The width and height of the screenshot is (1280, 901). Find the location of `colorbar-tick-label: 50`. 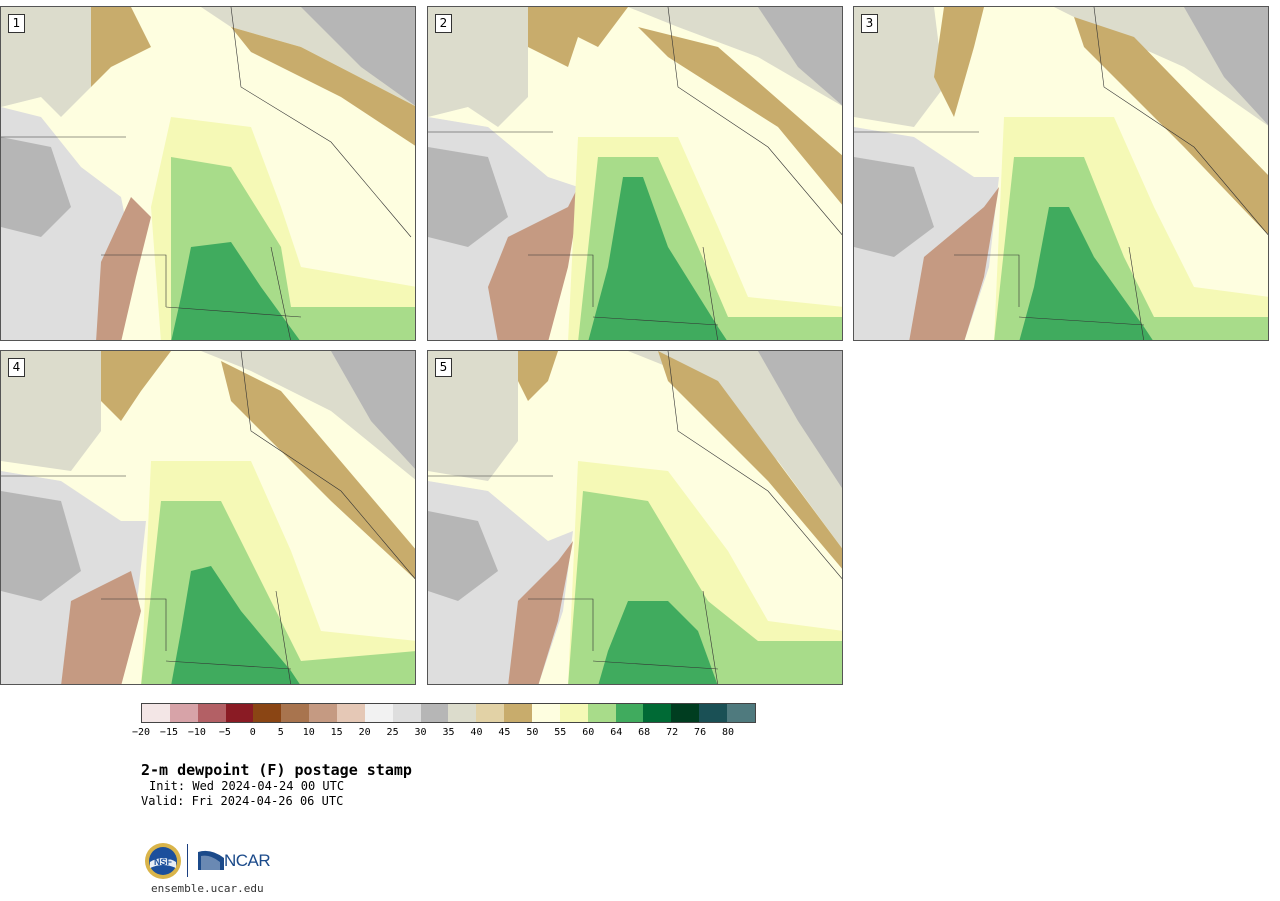

colorbar-tick-label: 50 is located at coordinates (532, 732).